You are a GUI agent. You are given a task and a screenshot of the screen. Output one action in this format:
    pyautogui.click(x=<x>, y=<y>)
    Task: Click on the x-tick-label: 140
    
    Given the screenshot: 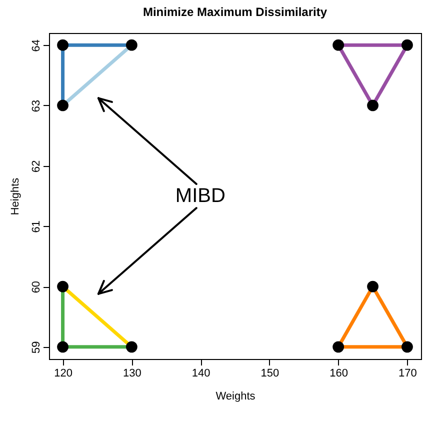 What is the action you would take?
    pyautogui.click(x=201, y=374)
    